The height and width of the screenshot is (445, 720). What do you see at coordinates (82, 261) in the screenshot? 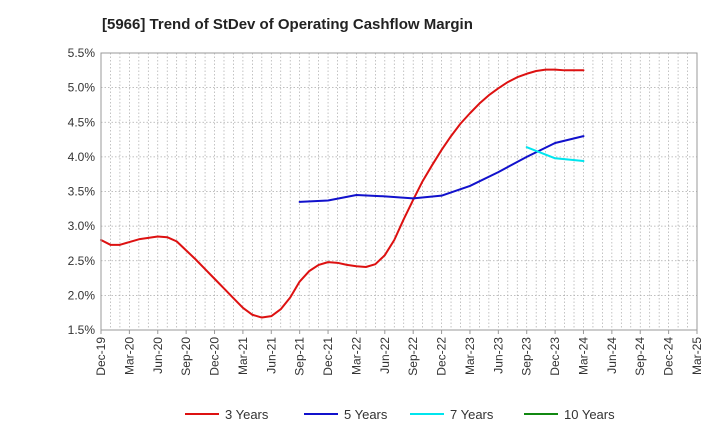
I see `y-tick-label: 2.5%` at bounding box center [82, 261].